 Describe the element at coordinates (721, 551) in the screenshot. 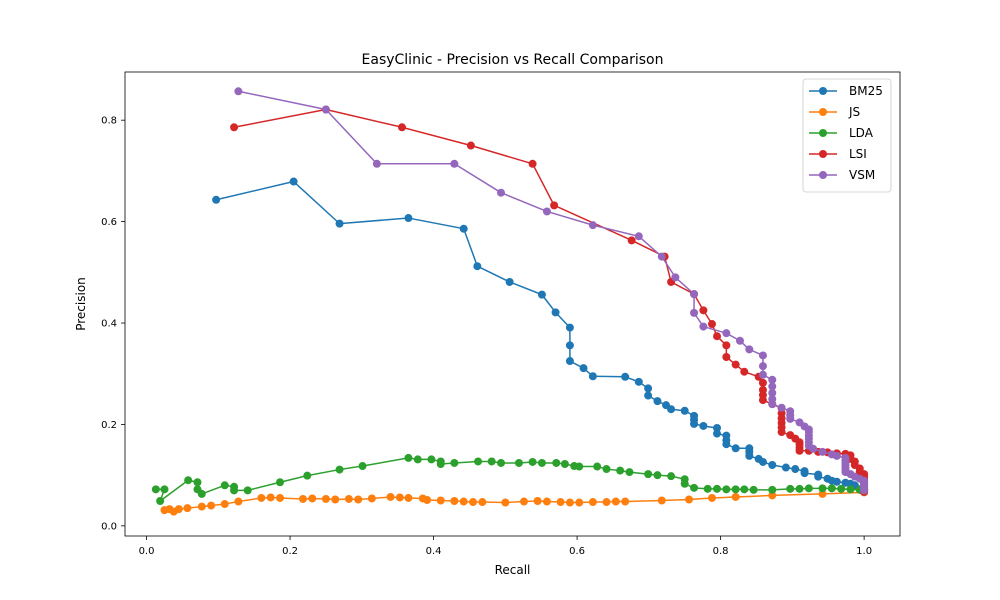

I see `x-tick-label: 0.8` at that location.